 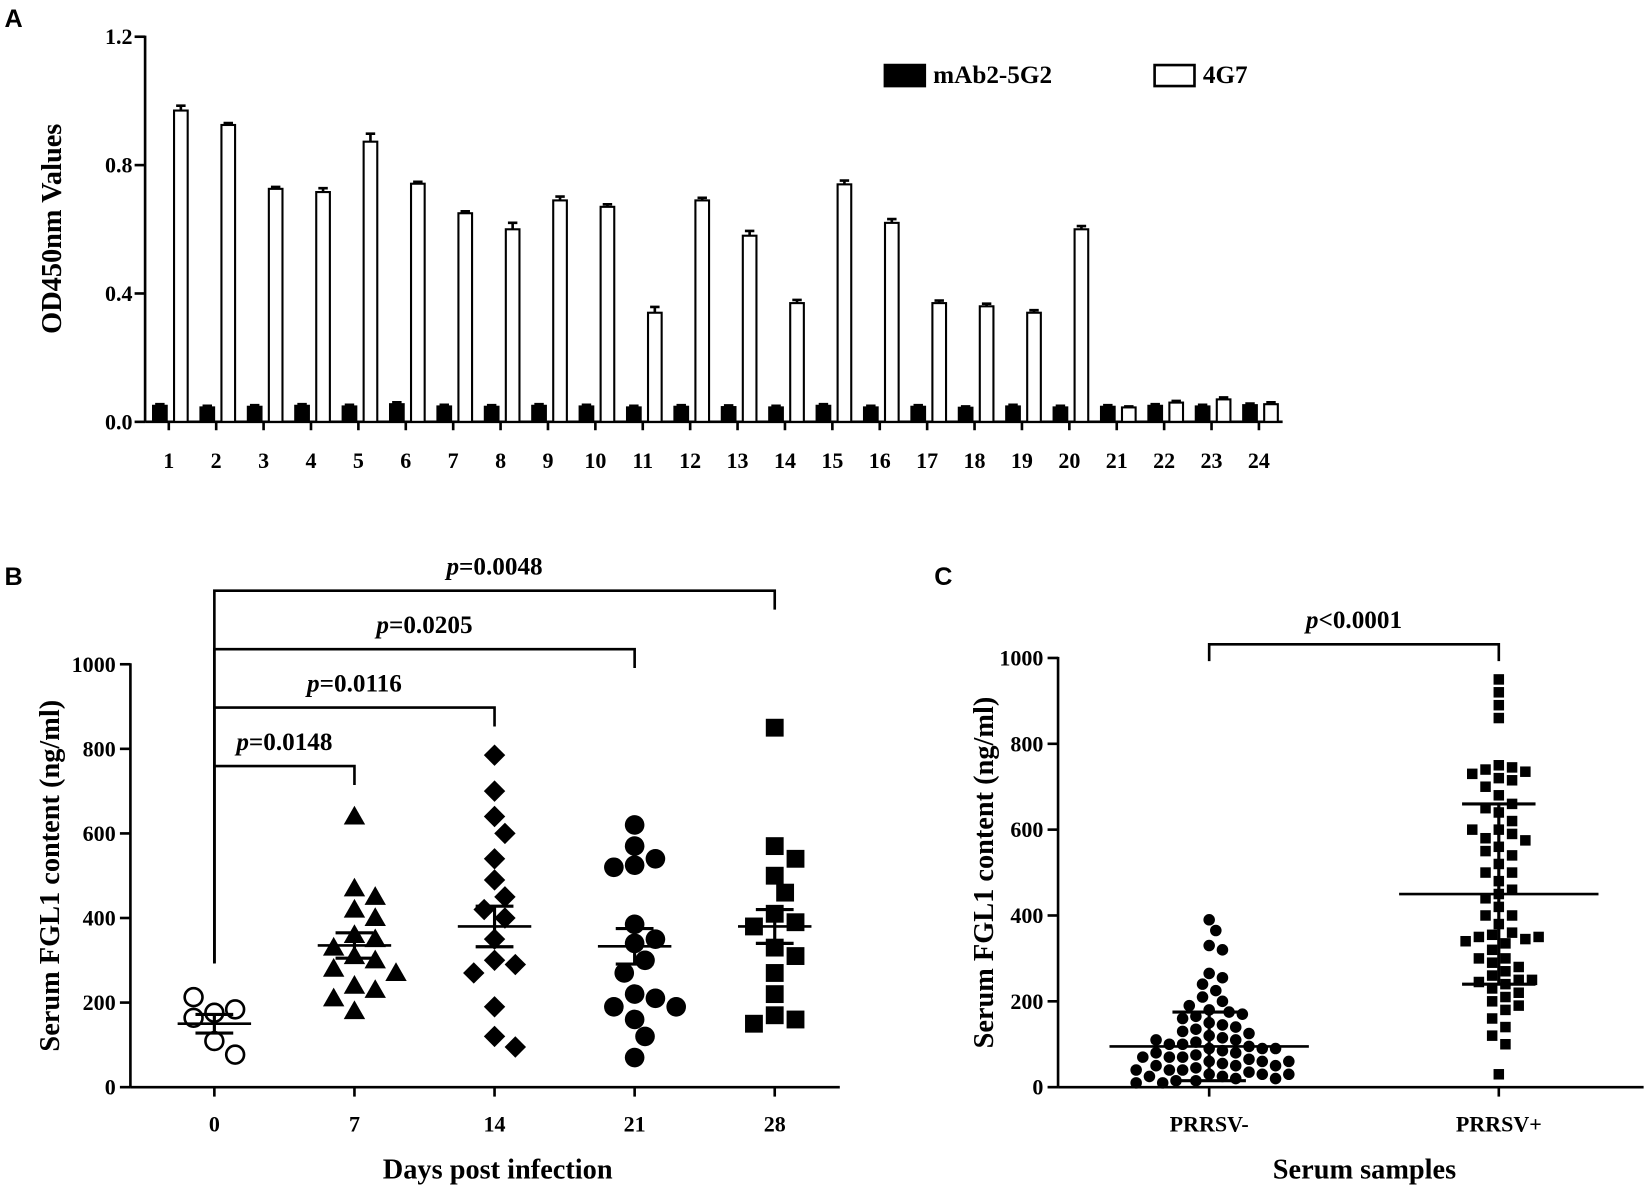 I want to click on p-value: p=0.0048, so click(x=493, y=566).